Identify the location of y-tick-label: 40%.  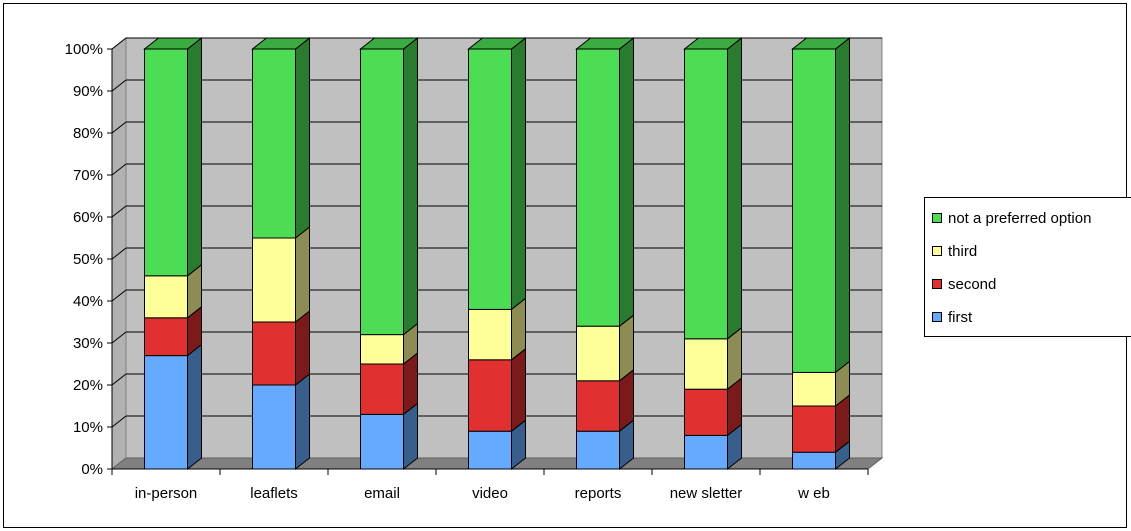
(88, 301).